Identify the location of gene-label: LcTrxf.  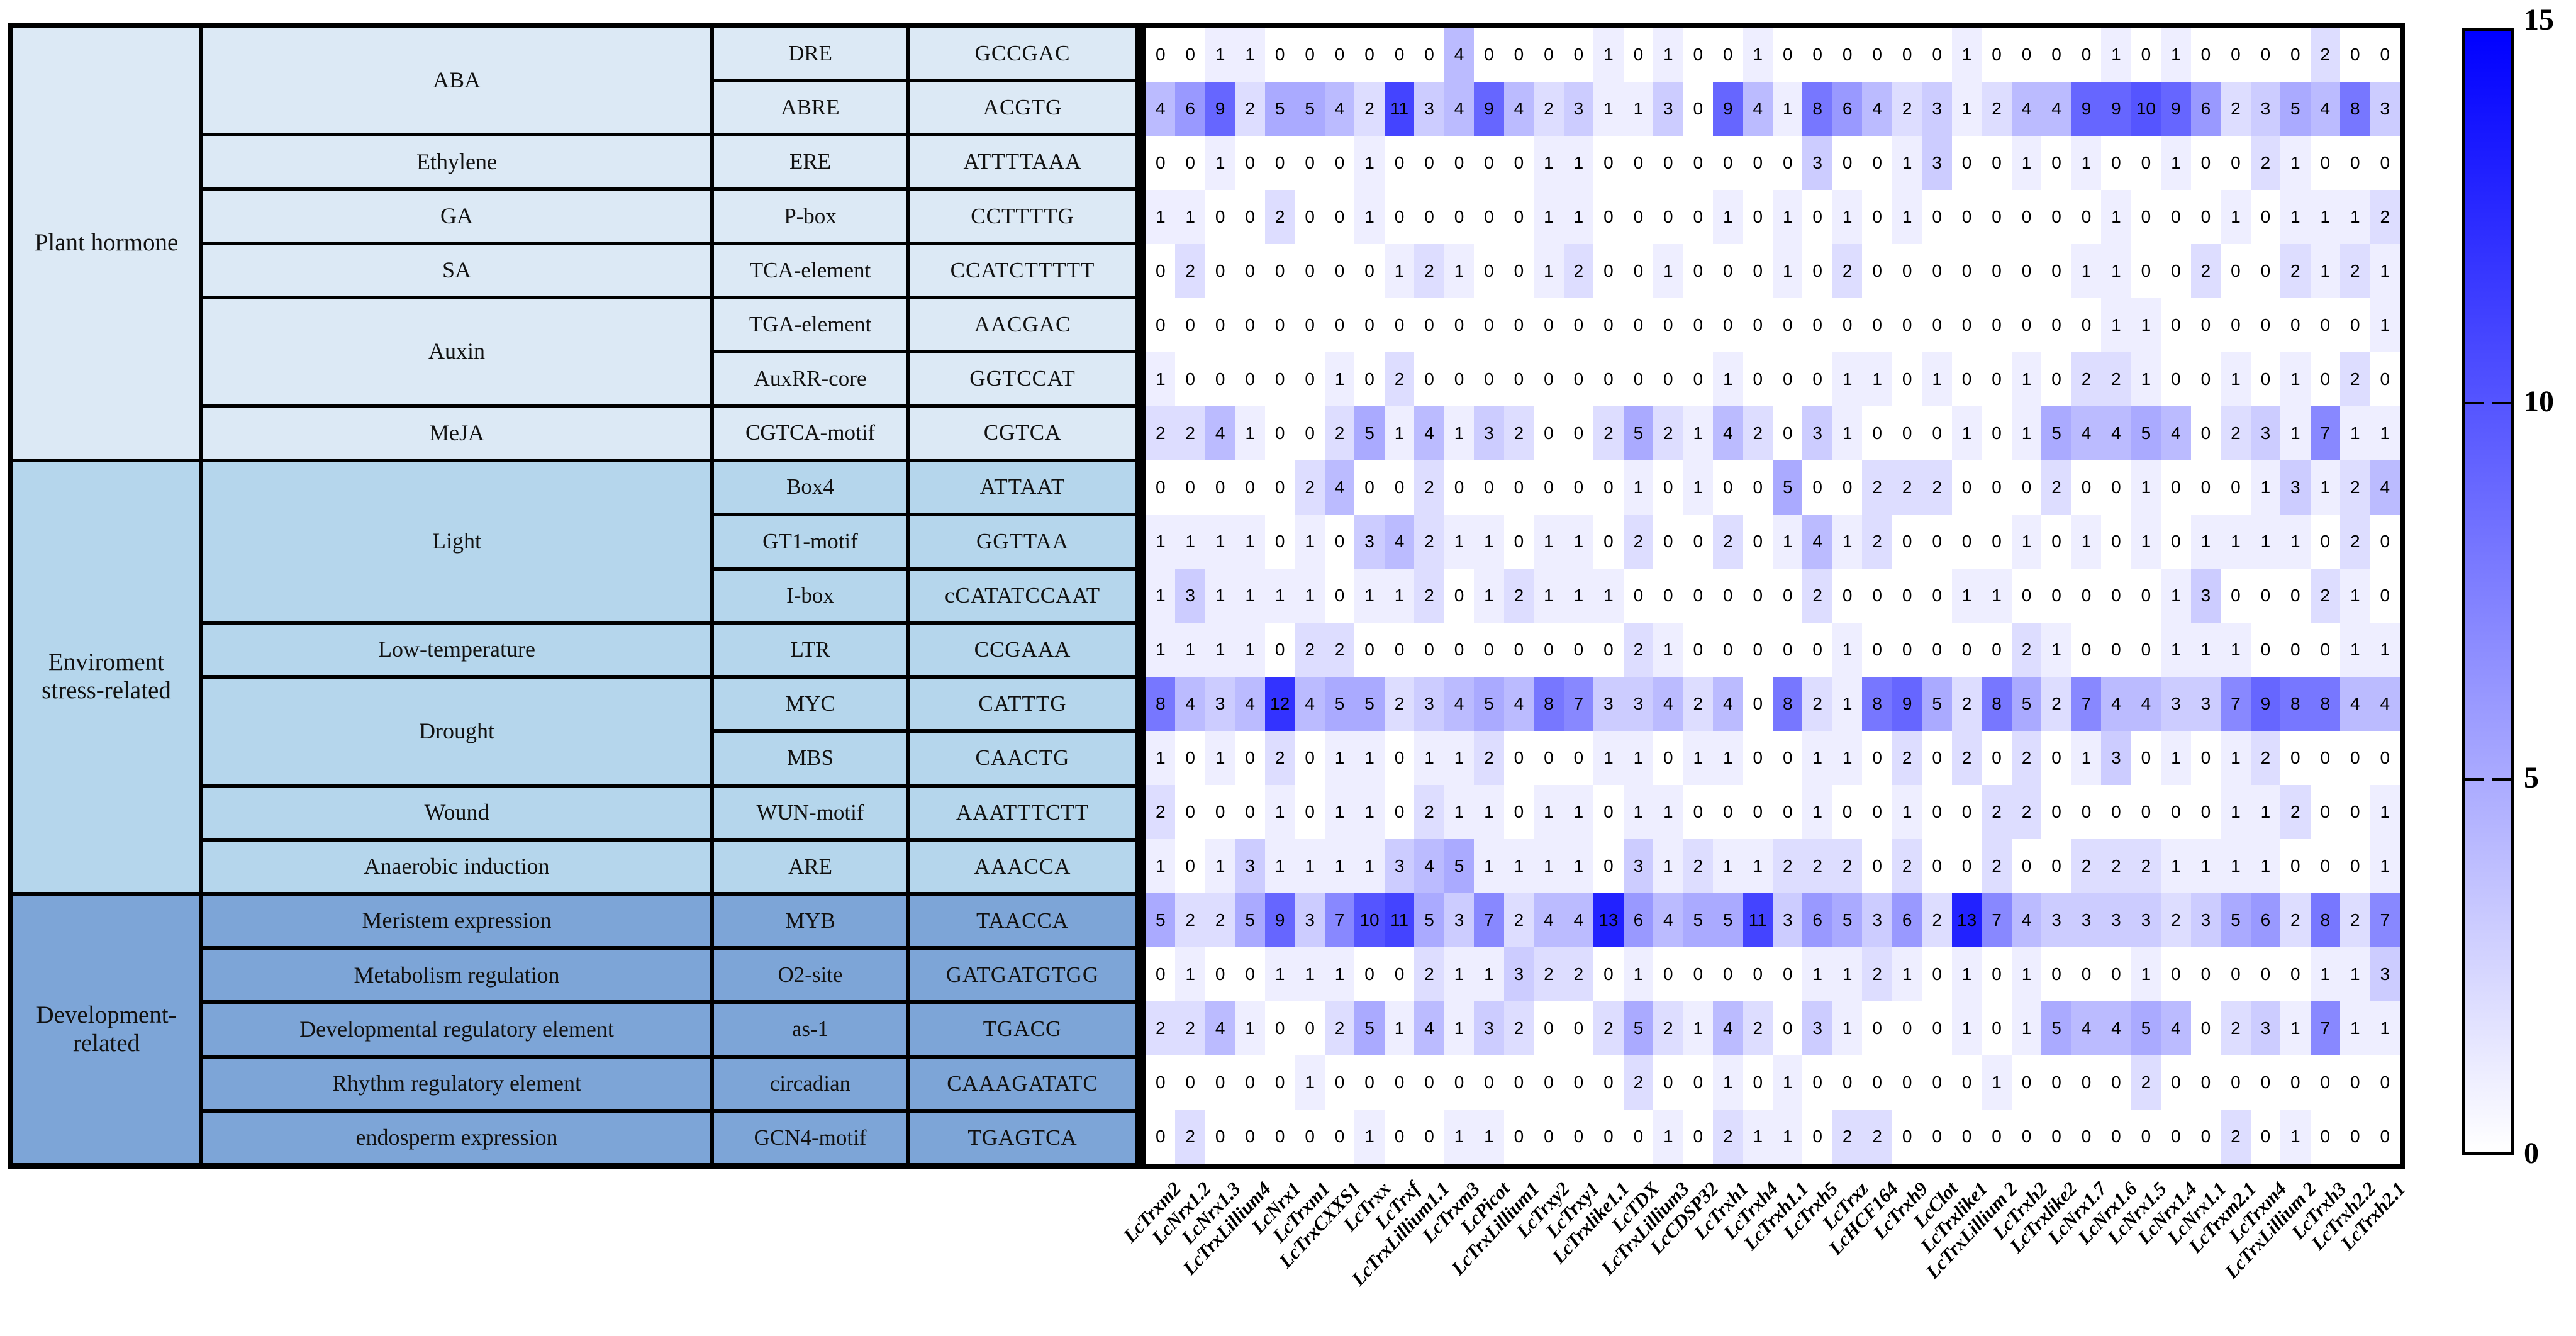
(1397, 1205).